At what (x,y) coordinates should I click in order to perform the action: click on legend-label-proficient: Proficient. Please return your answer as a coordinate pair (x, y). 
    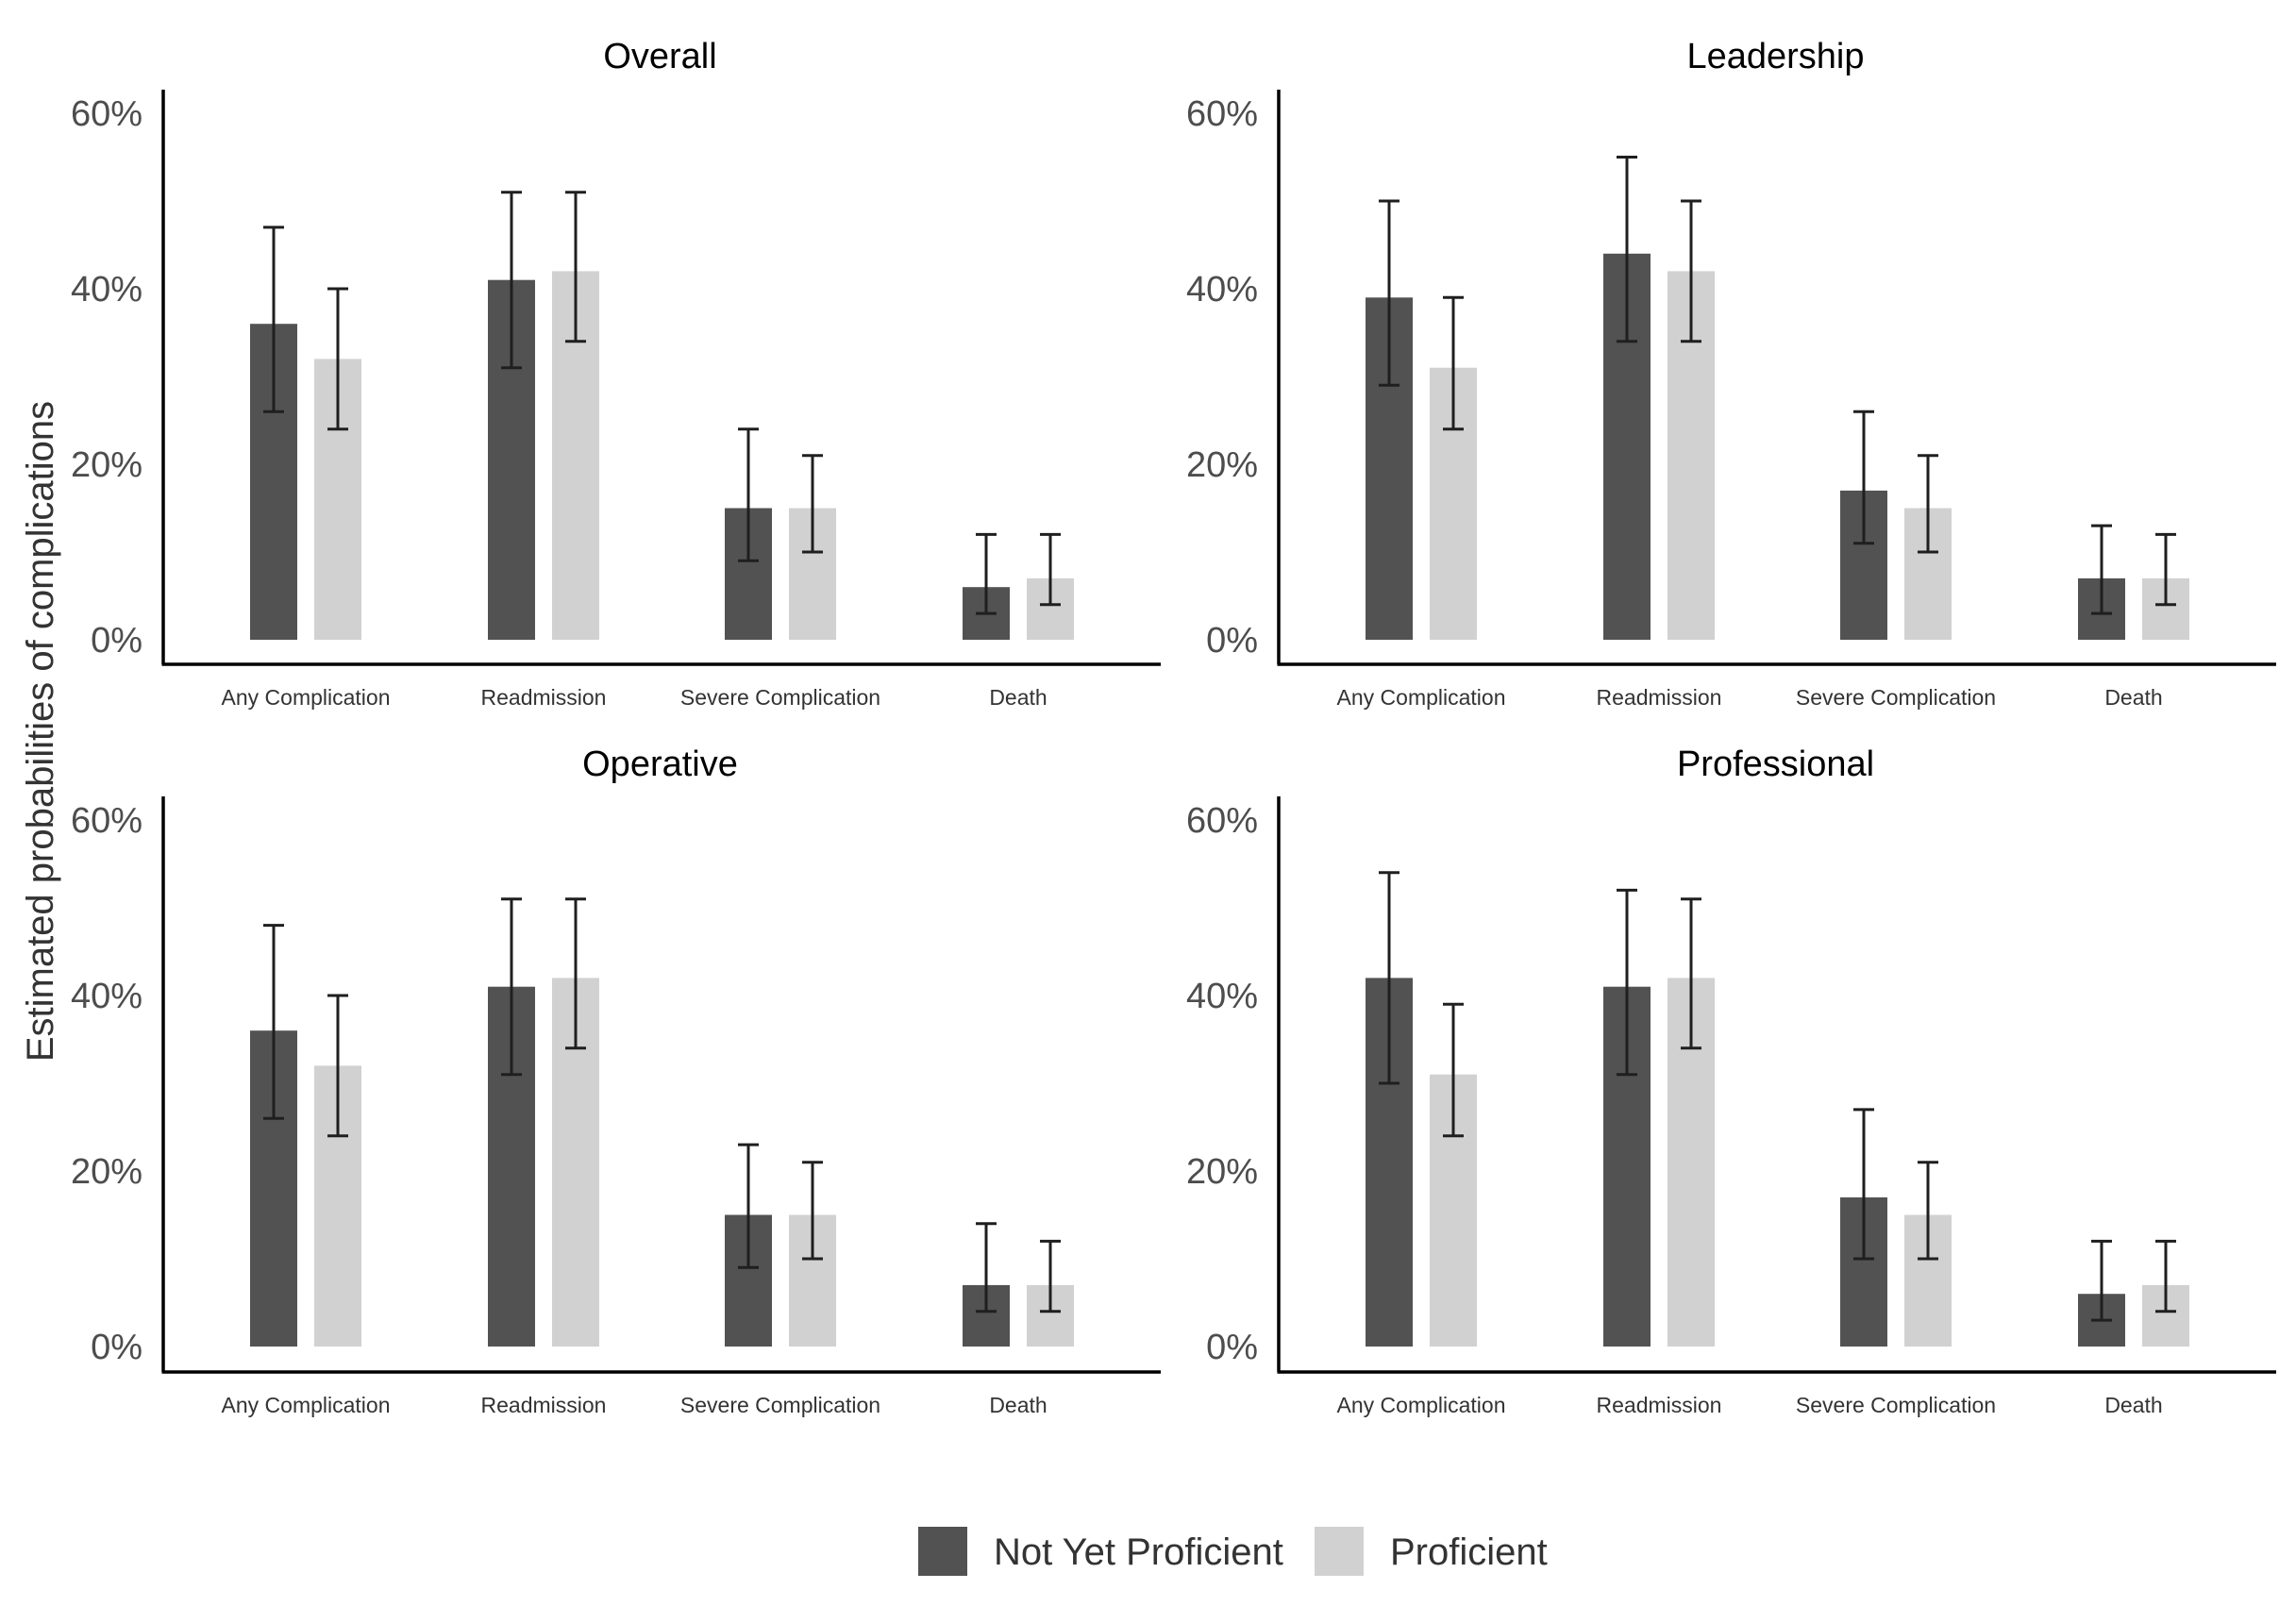
    Looking at the image, I should click on (1469, 1552).